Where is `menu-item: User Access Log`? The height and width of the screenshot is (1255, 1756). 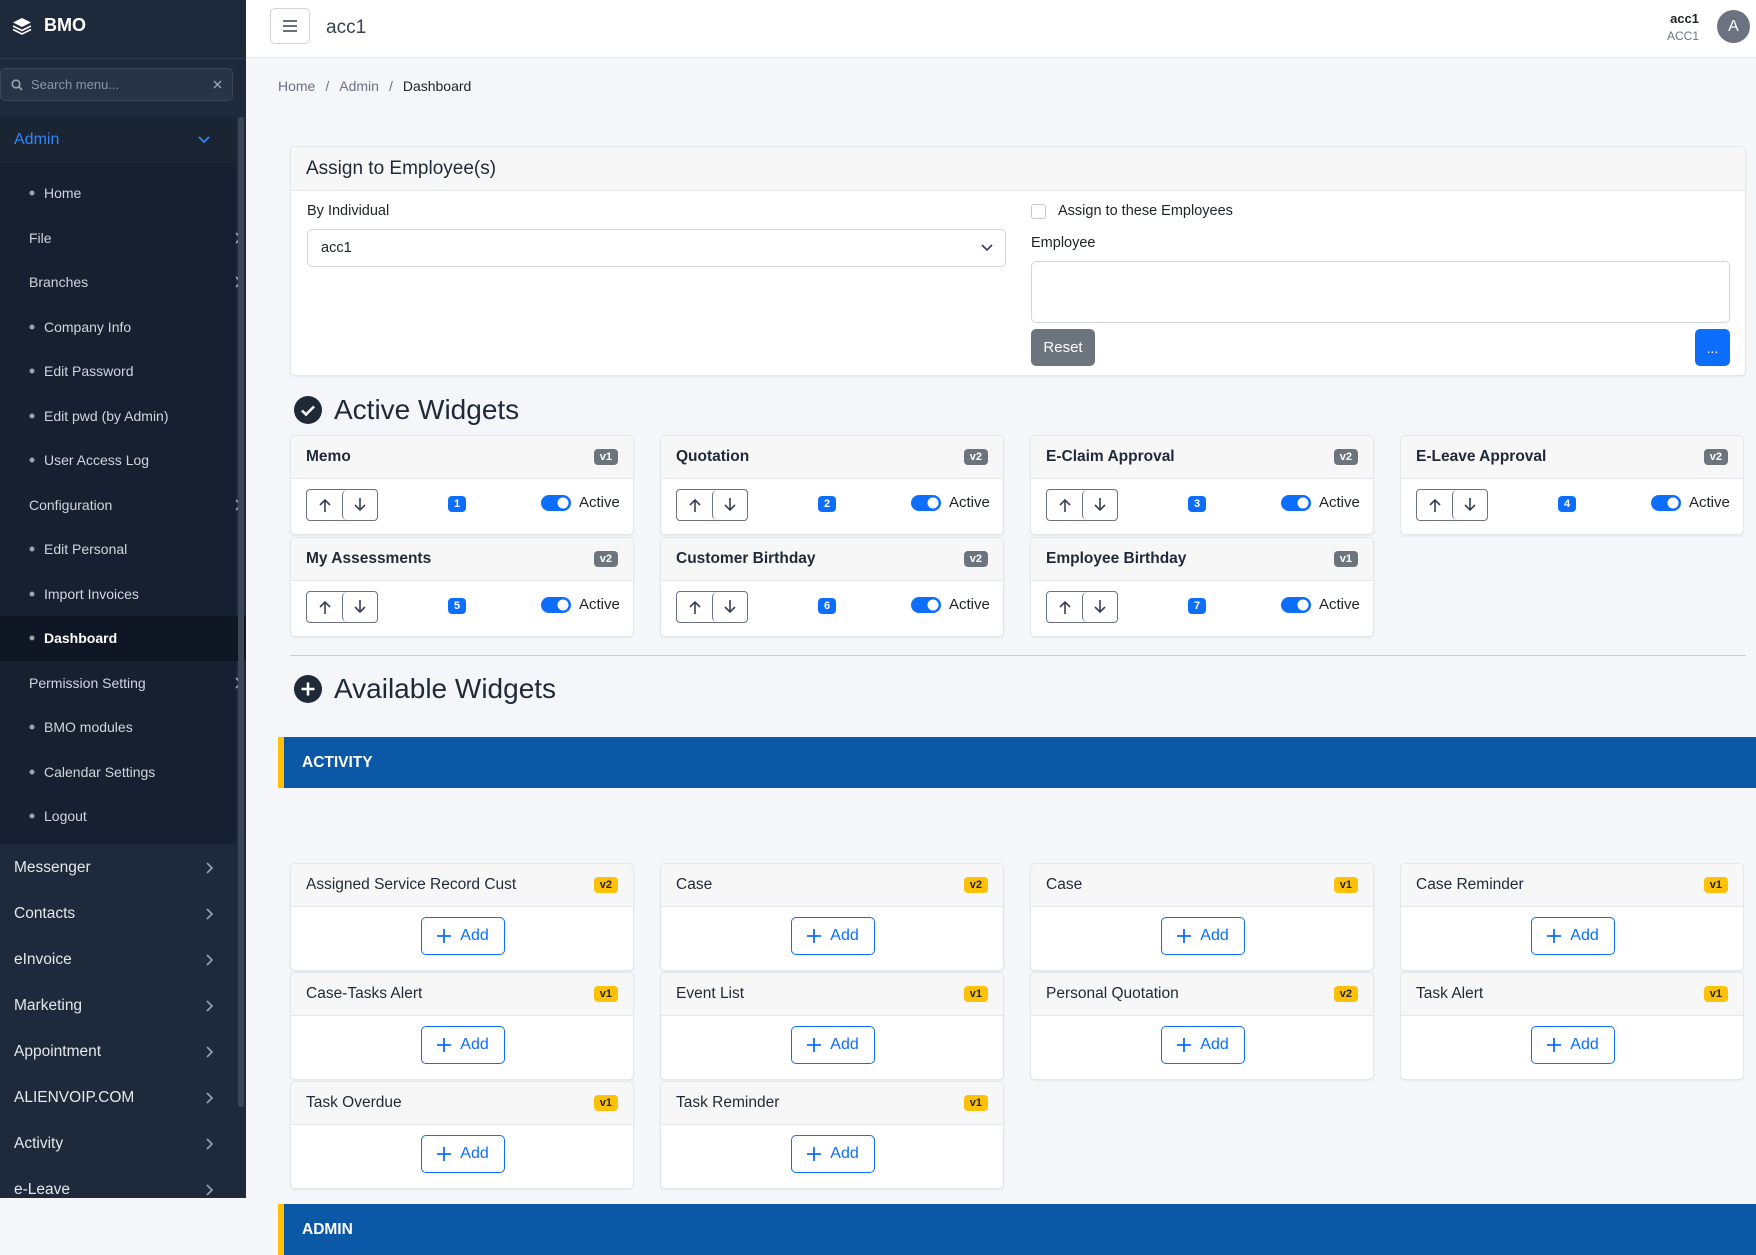 menu-item: User Access Log is located at coordinates (123, 460).